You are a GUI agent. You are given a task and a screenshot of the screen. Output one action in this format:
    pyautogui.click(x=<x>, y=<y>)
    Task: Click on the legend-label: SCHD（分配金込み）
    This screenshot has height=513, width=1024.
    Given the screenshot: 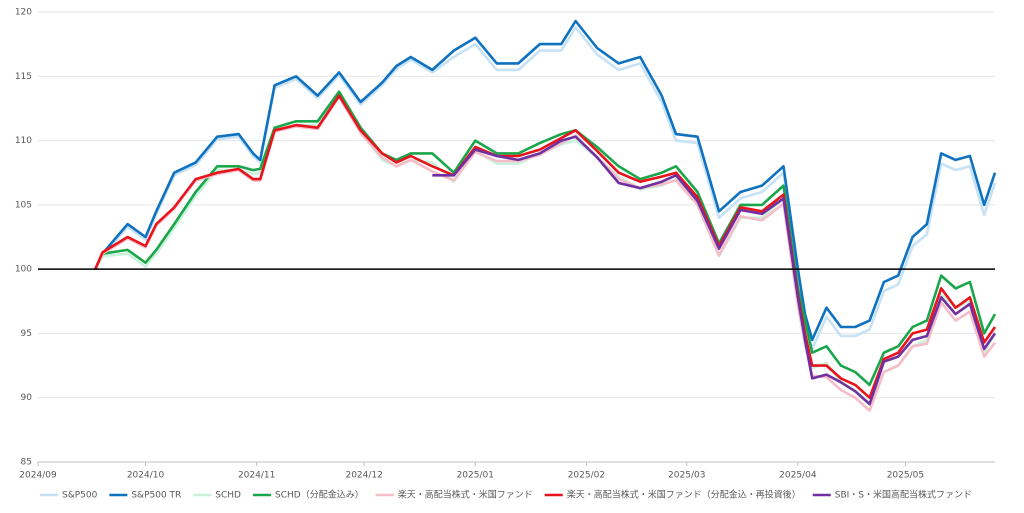 What is the action you would take?
    pyautogui.click(x=319, y=495)
    